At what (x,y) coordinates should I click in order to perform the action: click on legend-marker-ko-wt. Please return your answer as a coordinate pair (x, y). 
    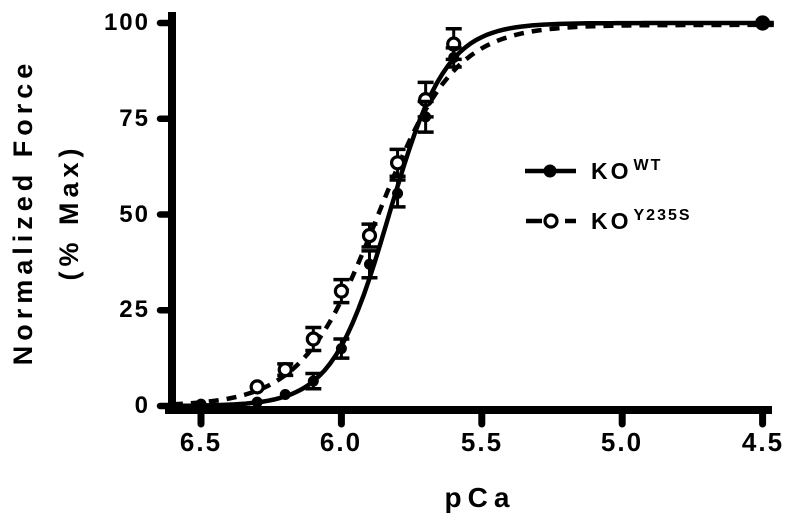
    Looking at the image, I should click on (550, 171).